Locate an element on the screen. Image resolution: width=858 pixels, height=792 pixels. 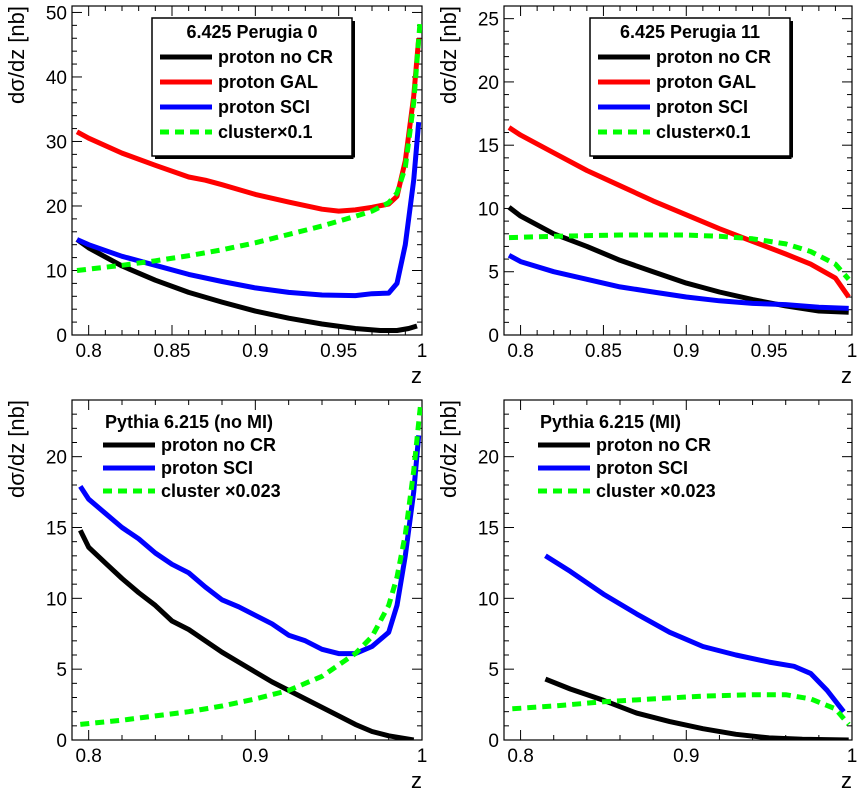
y-tick-label: 25 is located at coordinates (488, 20).